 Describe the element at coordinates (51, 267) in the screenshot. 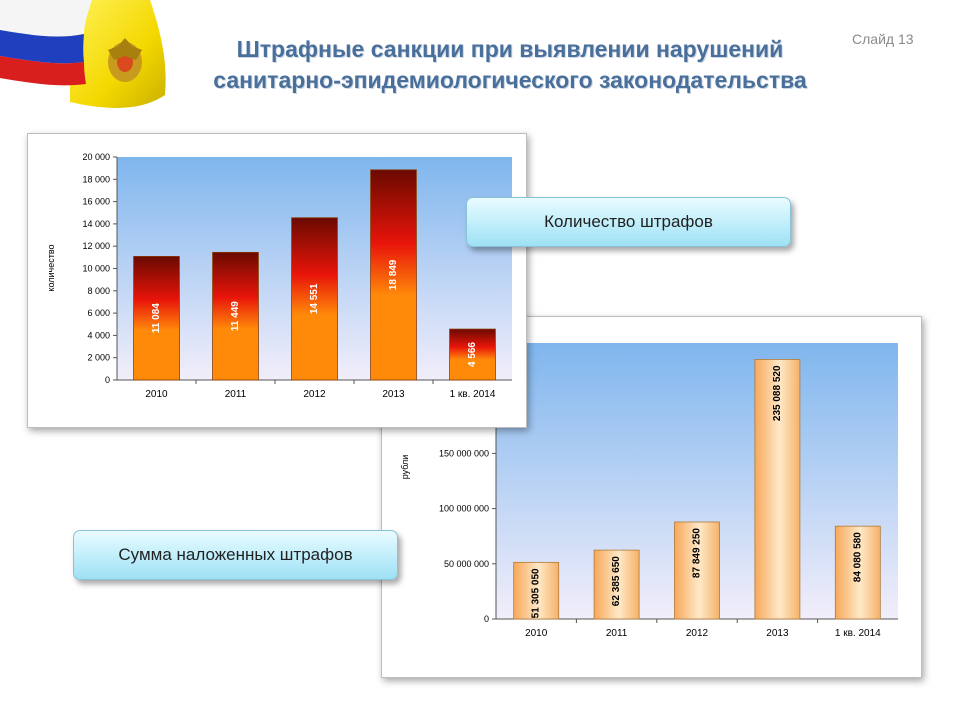

I see `y-axis-title: количество` at that location.